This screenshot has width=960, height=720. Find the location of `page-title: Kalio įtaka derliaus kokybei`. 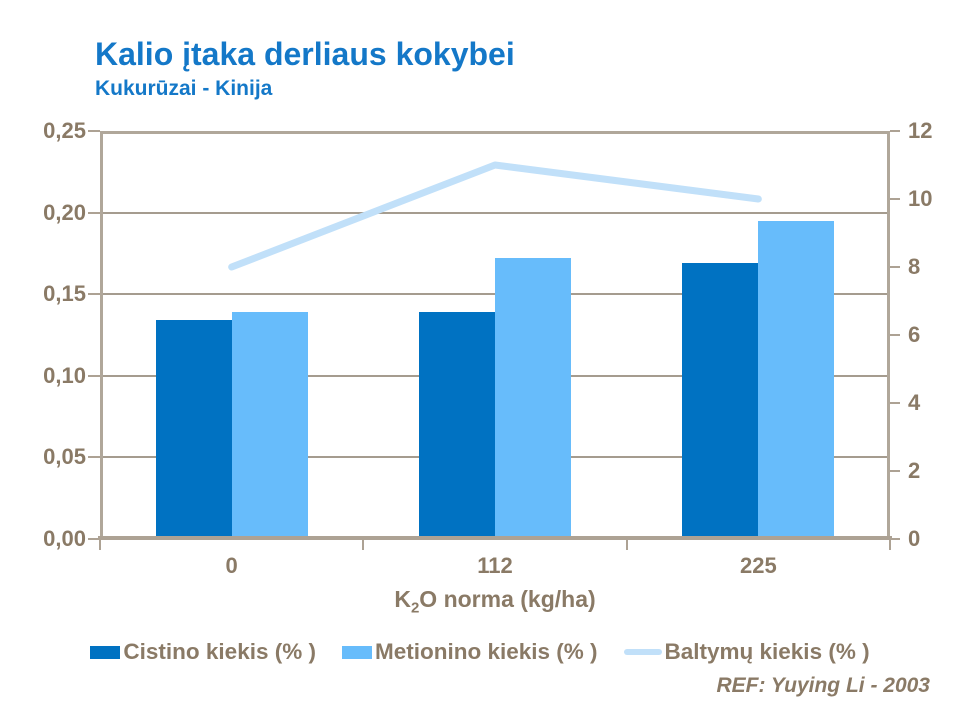

page-title: Kalio įtaka derliaus kokybei is located at coordinates (305, 54).